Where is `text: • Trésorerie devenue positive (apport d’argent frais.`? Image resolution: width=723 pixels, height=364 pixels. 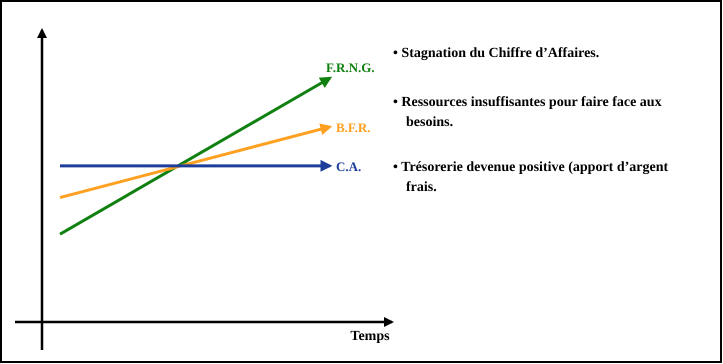 text: • Trésorerie devenue positive (apport d’argent frais. is located at coordinates (530, 177).